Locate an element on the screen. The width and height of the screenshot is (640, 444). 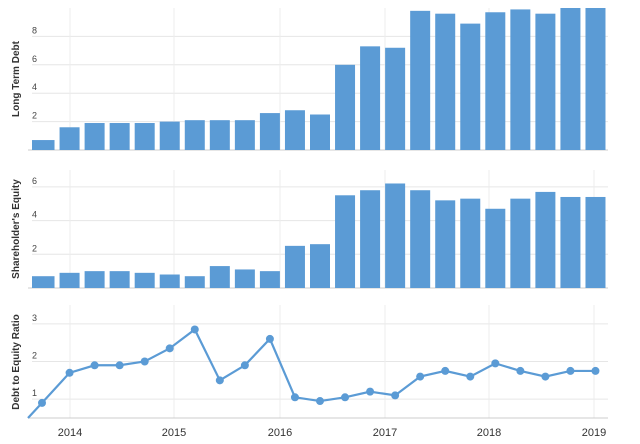
y-axis-label: Long Term Debt is located at coordinates (16, 78).